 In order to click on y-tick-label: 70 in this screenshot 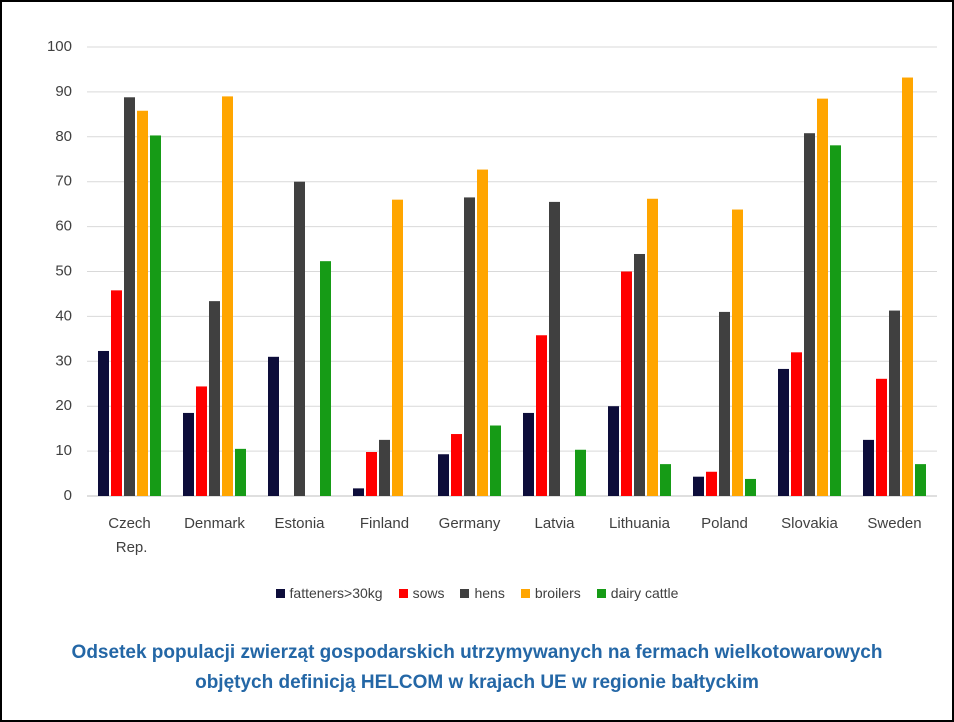, I will do `click(63, 181)`.